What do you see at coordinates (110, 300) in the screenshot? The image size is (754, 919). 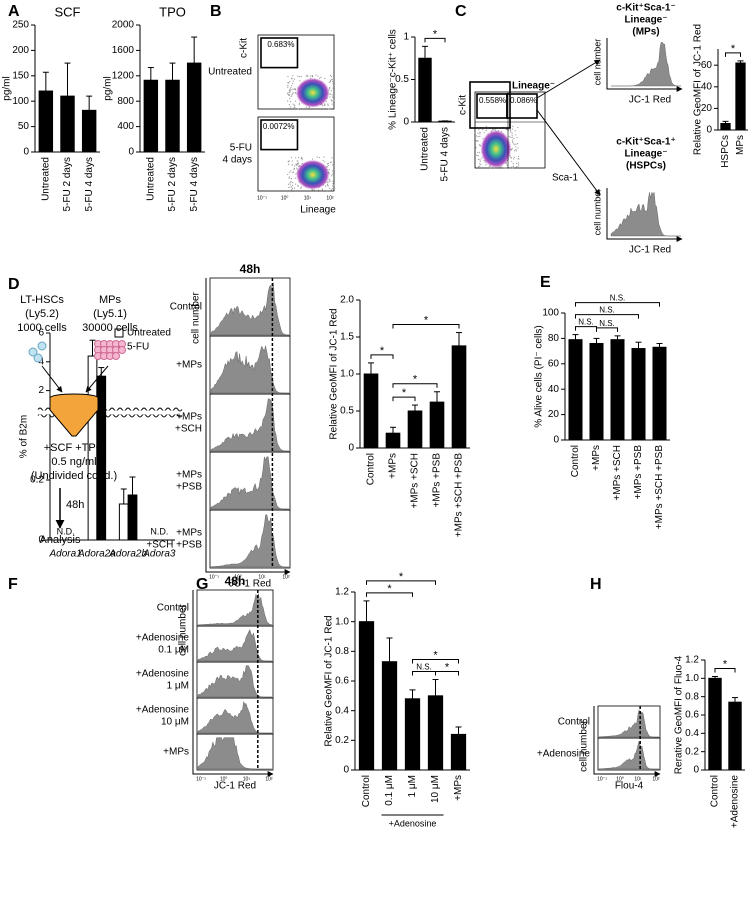 I see `cell-label: MPs` at bounding box center [110, 300].